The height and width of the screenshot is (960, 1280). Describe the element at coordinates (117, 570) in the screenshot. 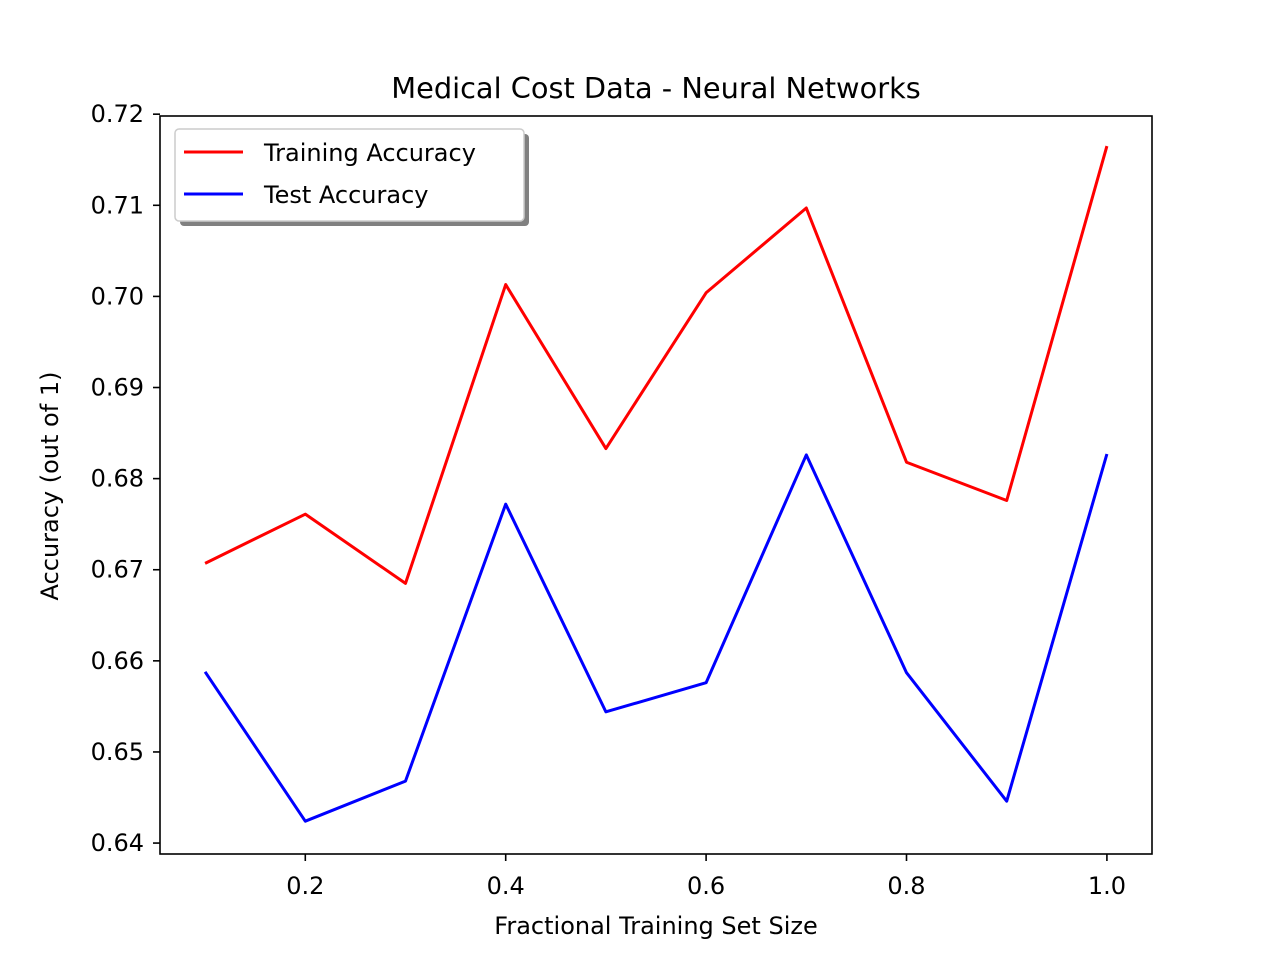

I see `y-tick-label: 0.67` at that location.